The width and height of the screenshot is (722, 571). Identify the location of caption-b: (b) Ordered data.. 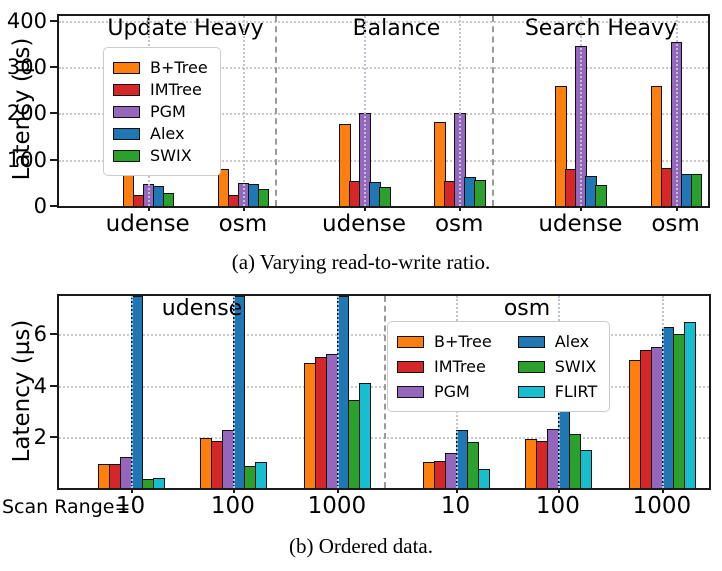
(360, 546).